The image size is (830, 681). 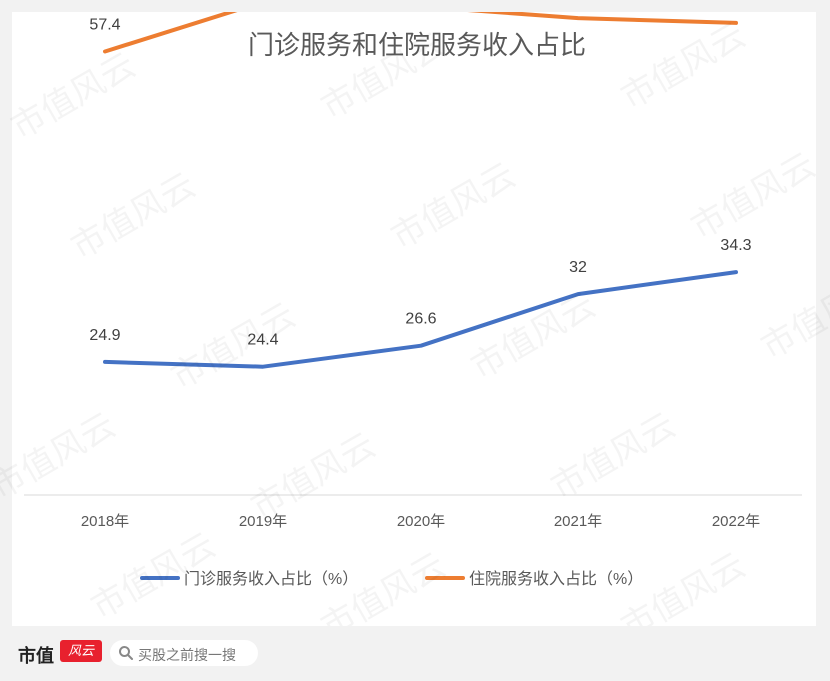 I want to click on search-placeholder: 买股之前搜一搜, so click(x=187, y=655).